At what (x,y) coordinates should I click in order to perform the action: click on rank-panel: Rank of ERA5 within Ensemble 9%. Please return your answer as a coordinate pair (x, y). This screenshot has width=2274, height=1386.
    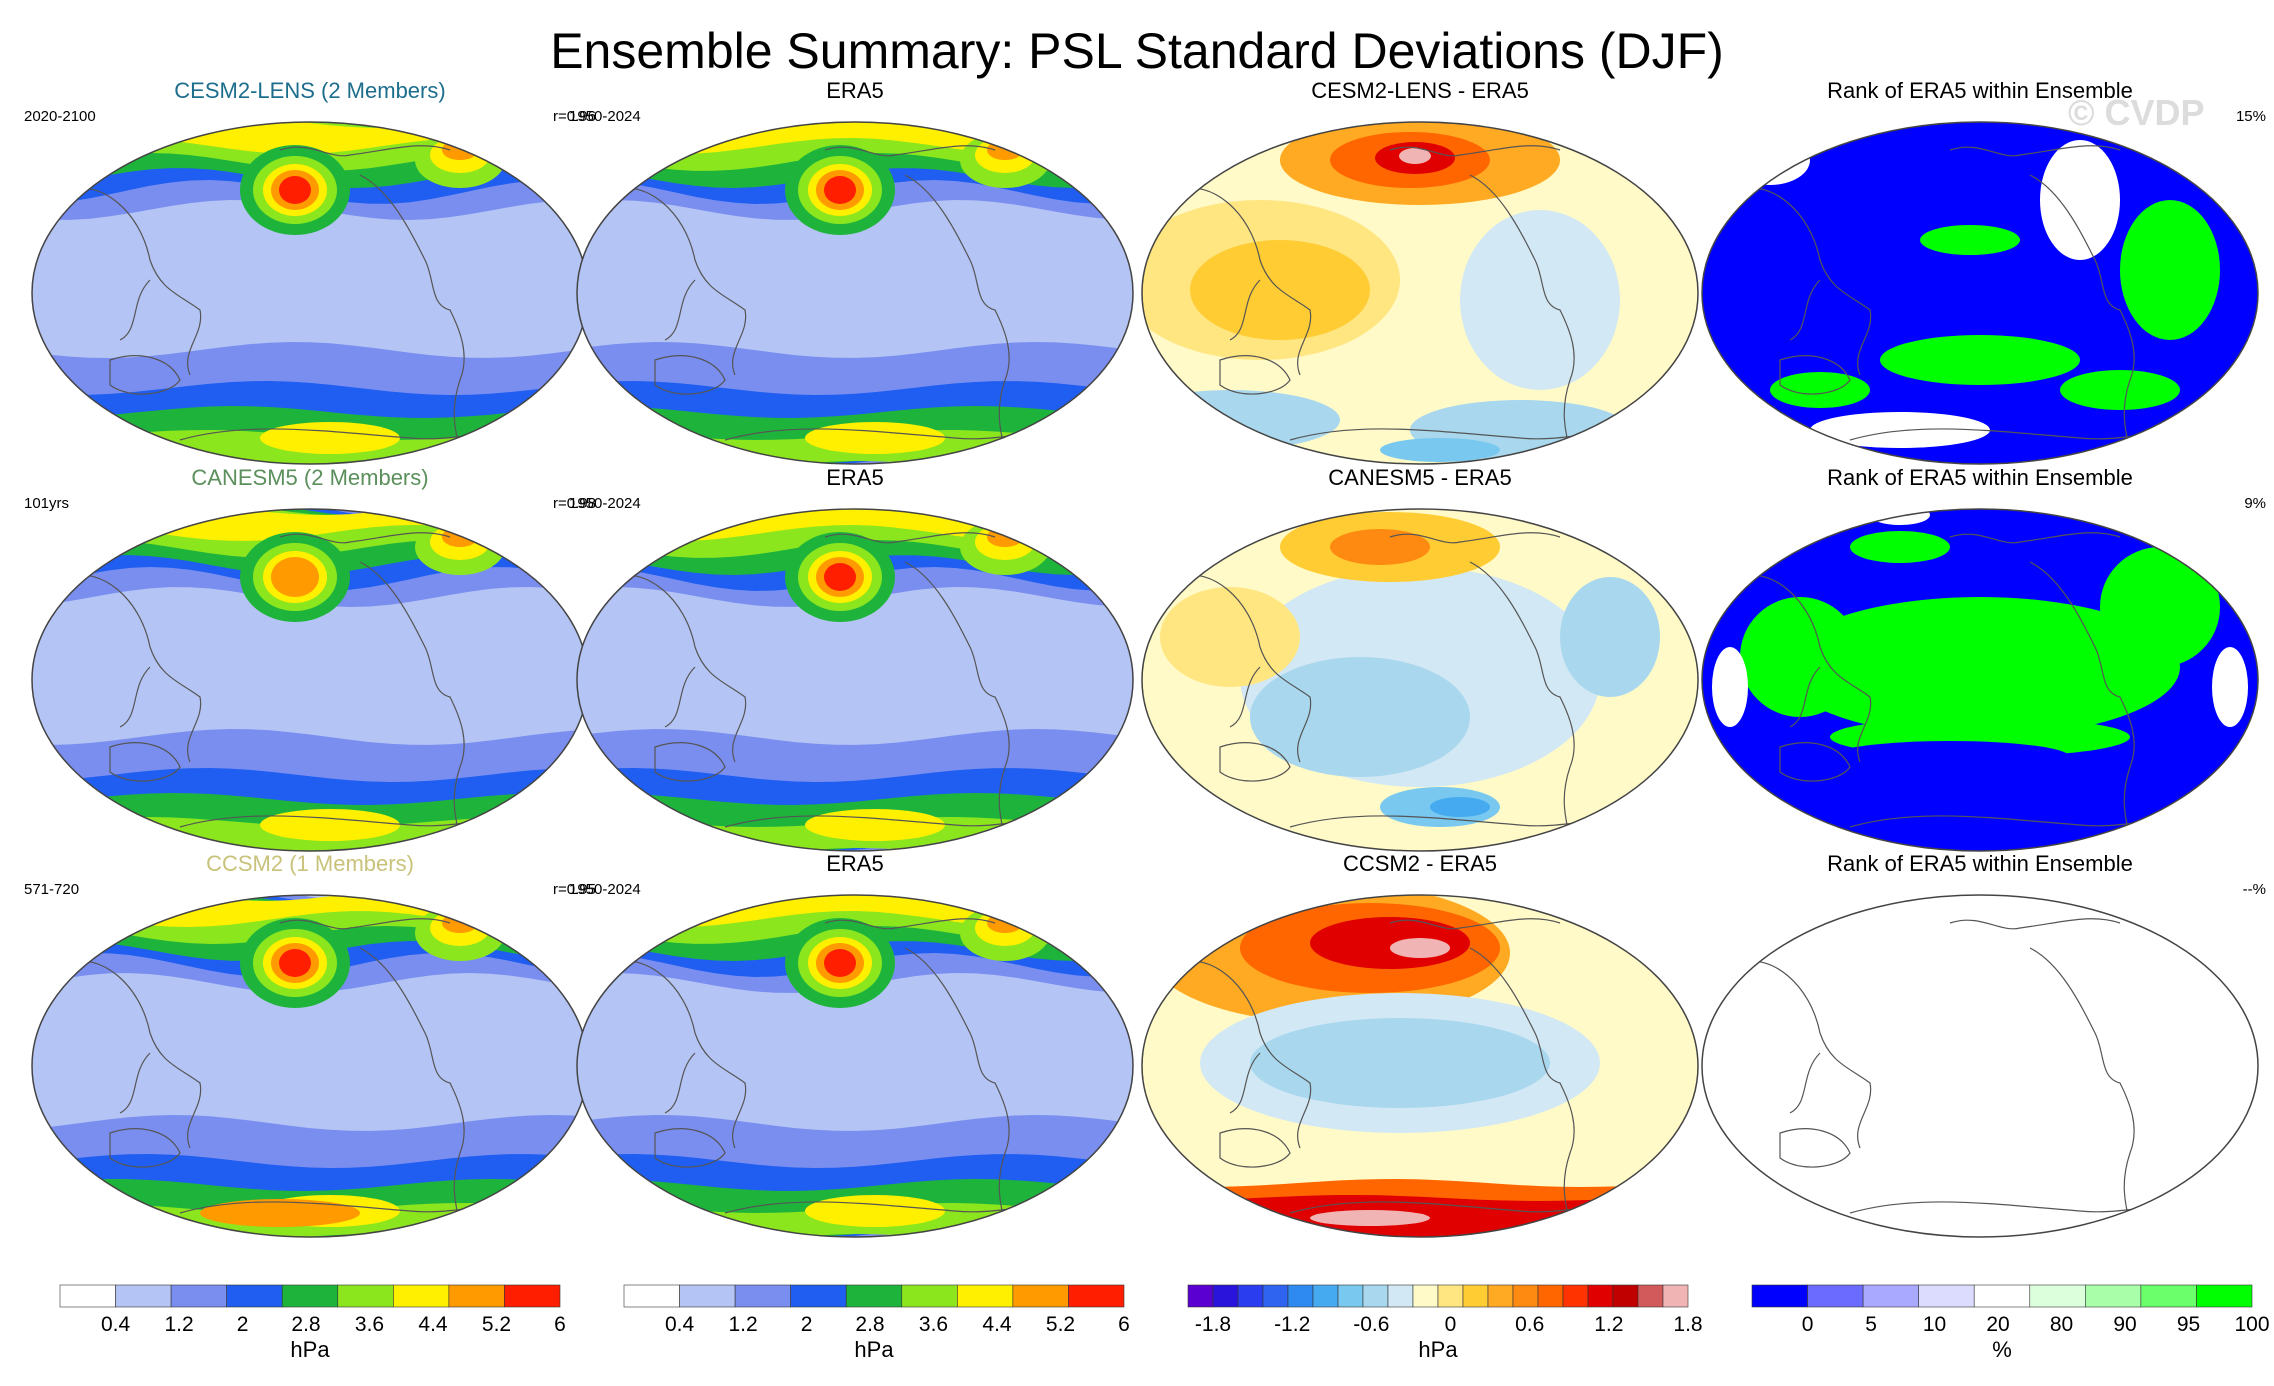
    Looking at the image, I should click on (1983, 658).